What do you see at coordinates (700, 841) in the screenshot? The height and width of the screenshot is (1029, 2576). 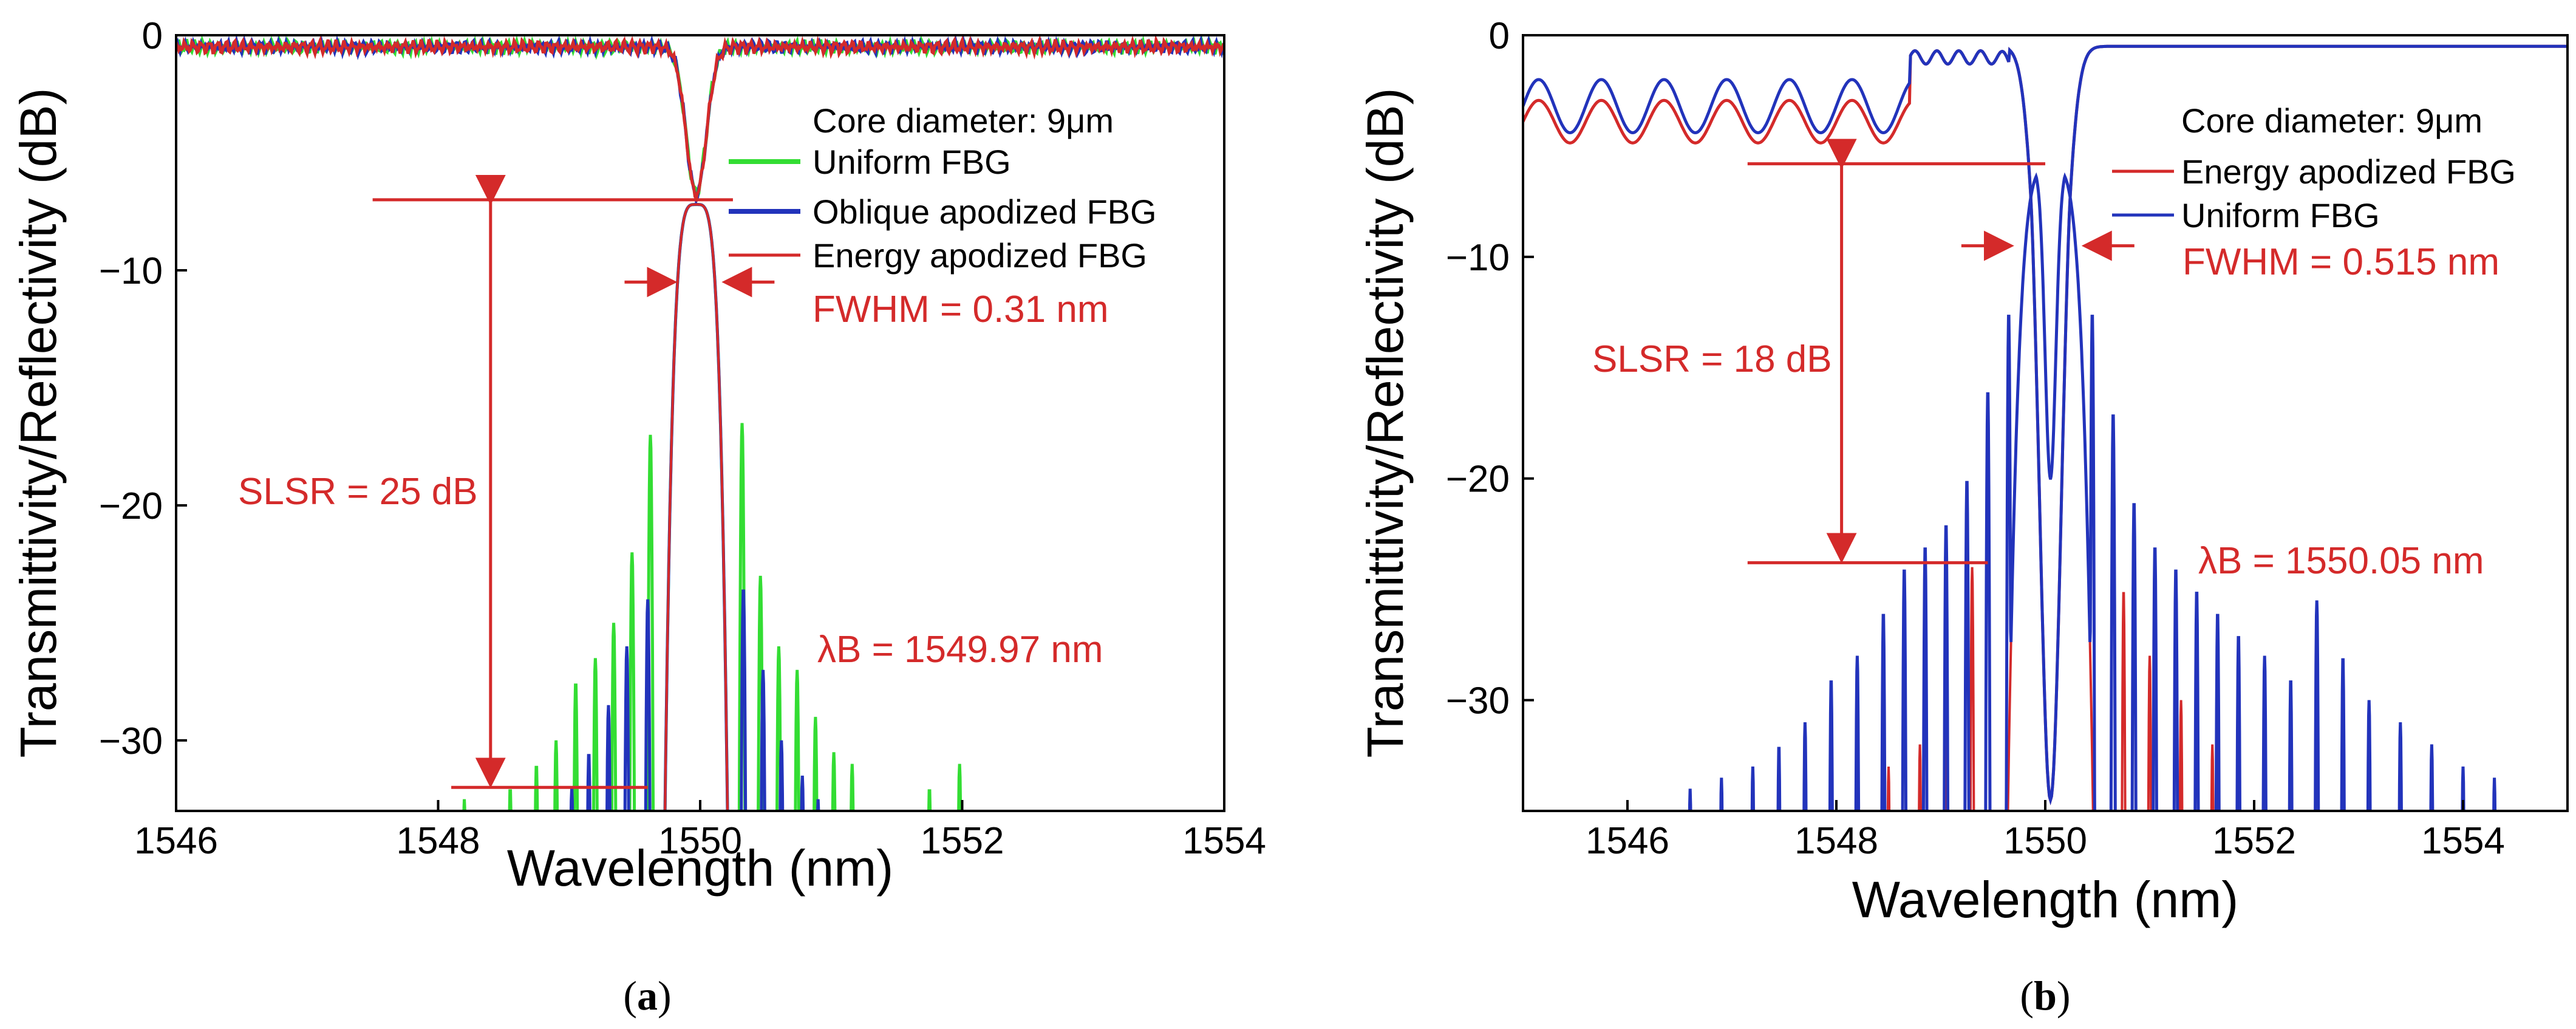 I see `chart-a-xtick-label: 1550` at bounding box center [700, 841].